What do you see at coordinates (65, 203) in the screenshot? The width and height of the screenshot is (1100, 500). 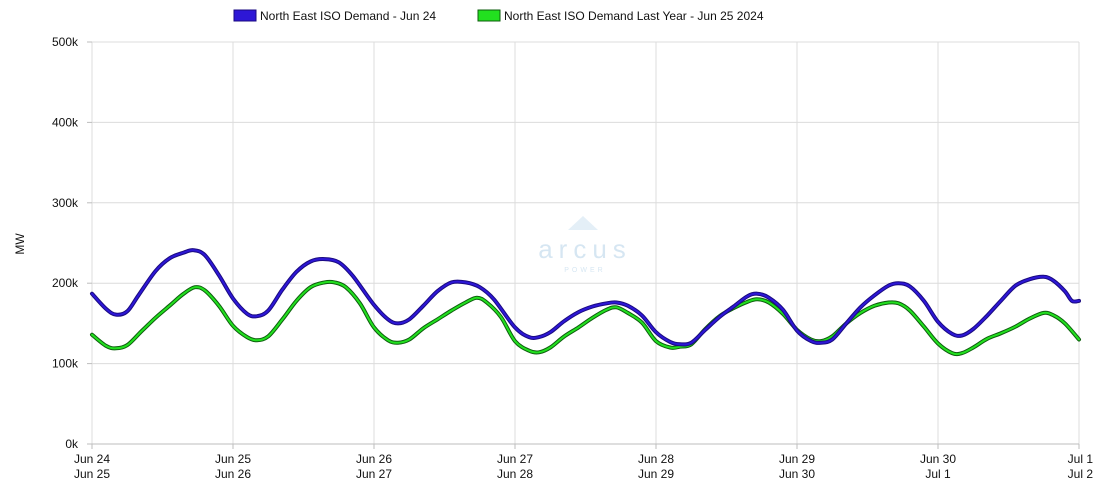 I see `y-tick-label-3: 300k` at bounding box center [65, 203].